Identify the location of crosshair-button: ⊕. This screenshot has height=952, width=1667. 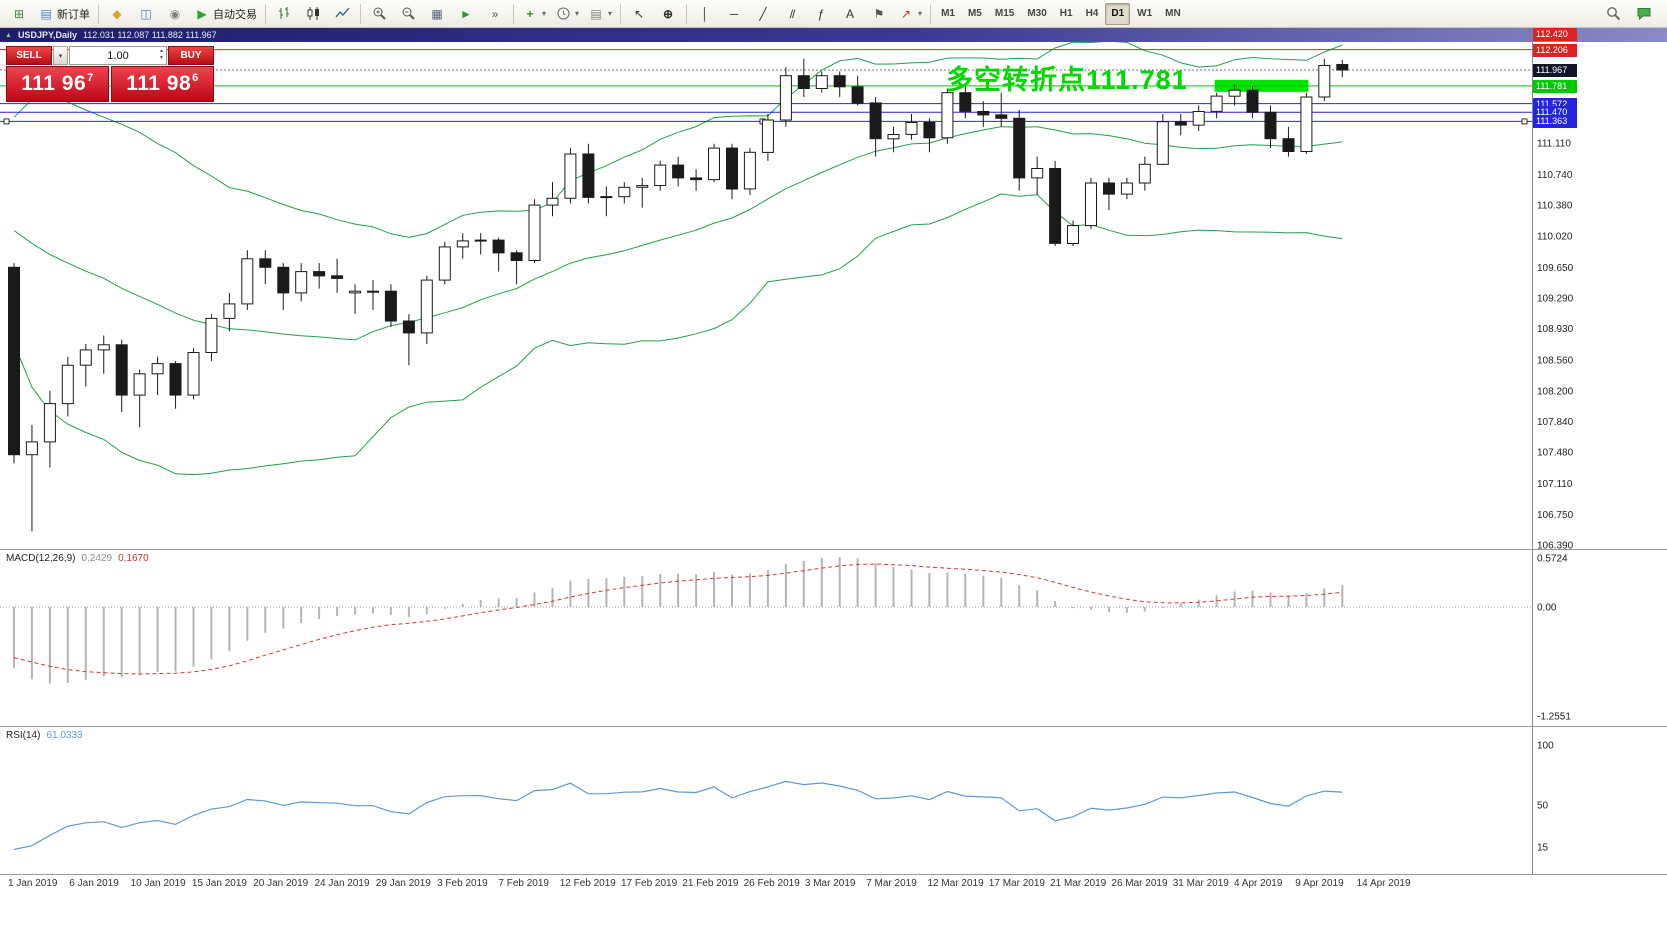
(668, 14).